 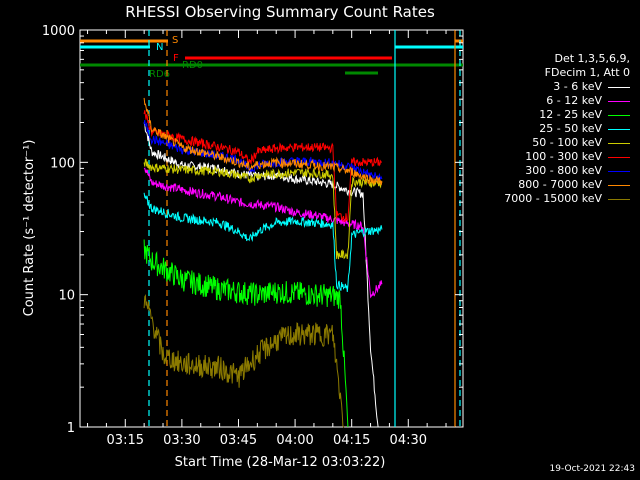 I want to click on legend-entry-label: 3 - 6 keV, so click(x=577, y=86).